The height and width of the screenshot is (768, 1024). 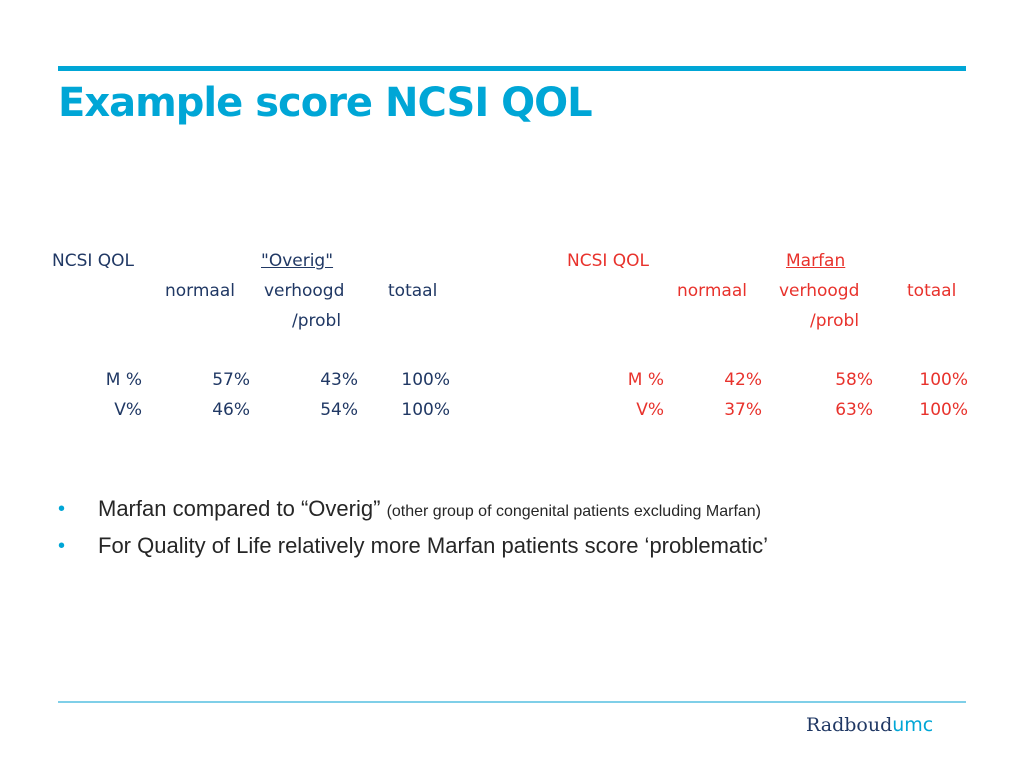 What do you see at coordinates (849, 725) in the screenshot?
I see `logo-main: Radboud` at bounding box center [849, 725].